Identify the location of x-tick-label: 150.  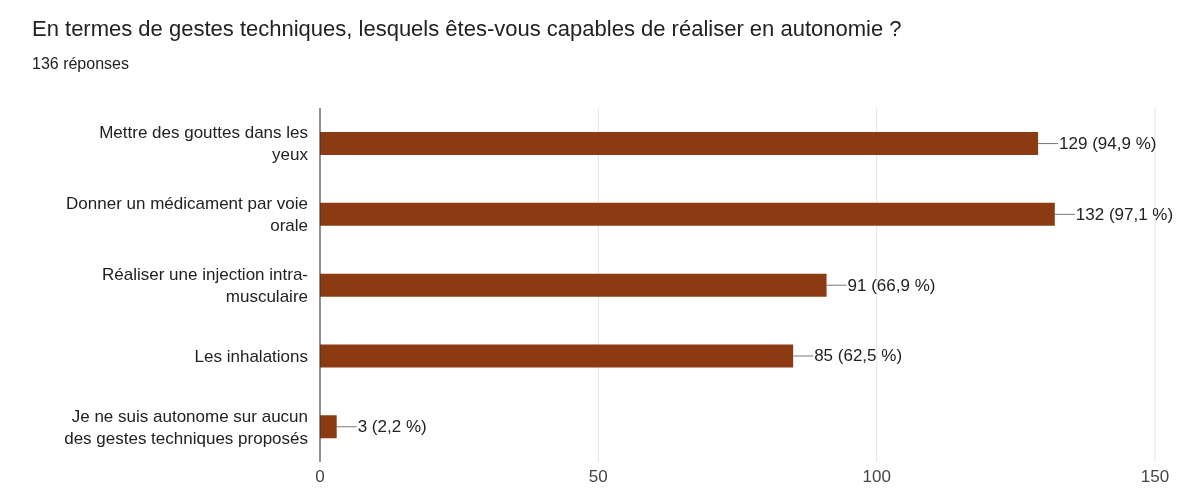
(1155, 477).